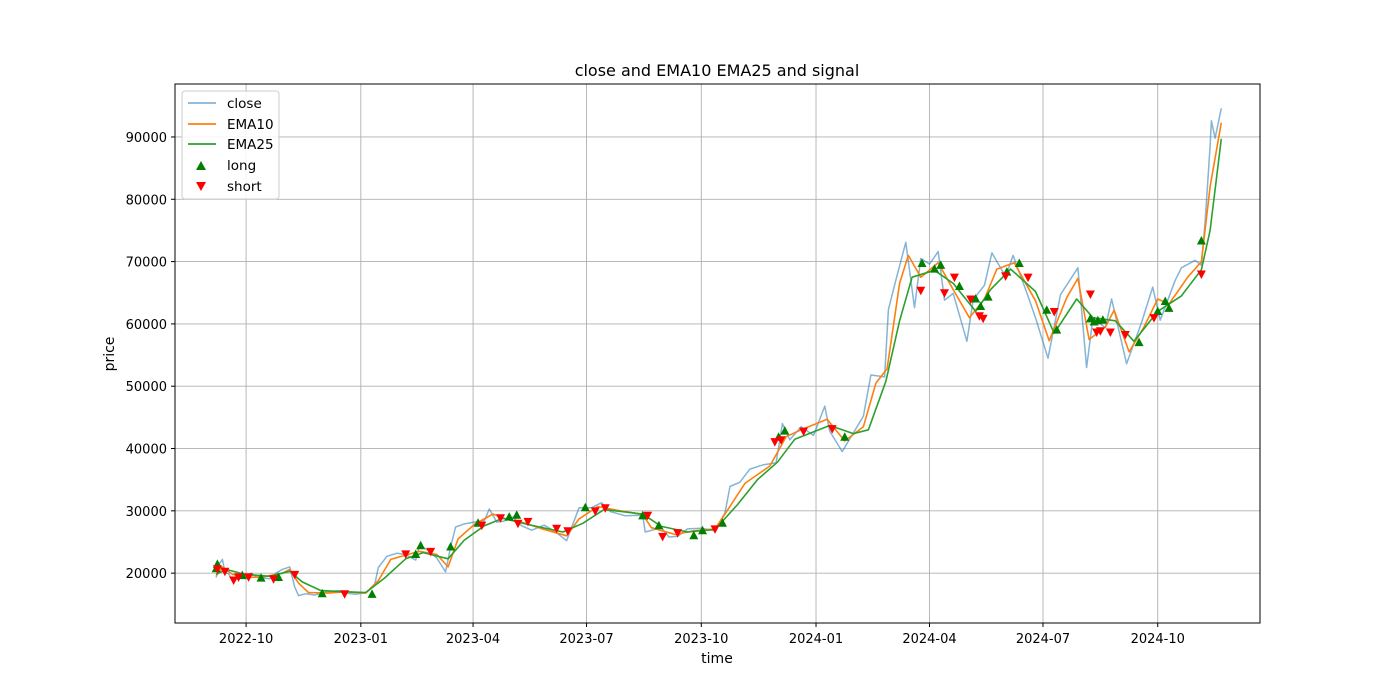 The height and width of the screenshot is (700, 1400). What do you see at coordinates (1158, 639) in the screenshot?
I see `x-tick-label: 2024-10` at bounding box center [1158, 639].